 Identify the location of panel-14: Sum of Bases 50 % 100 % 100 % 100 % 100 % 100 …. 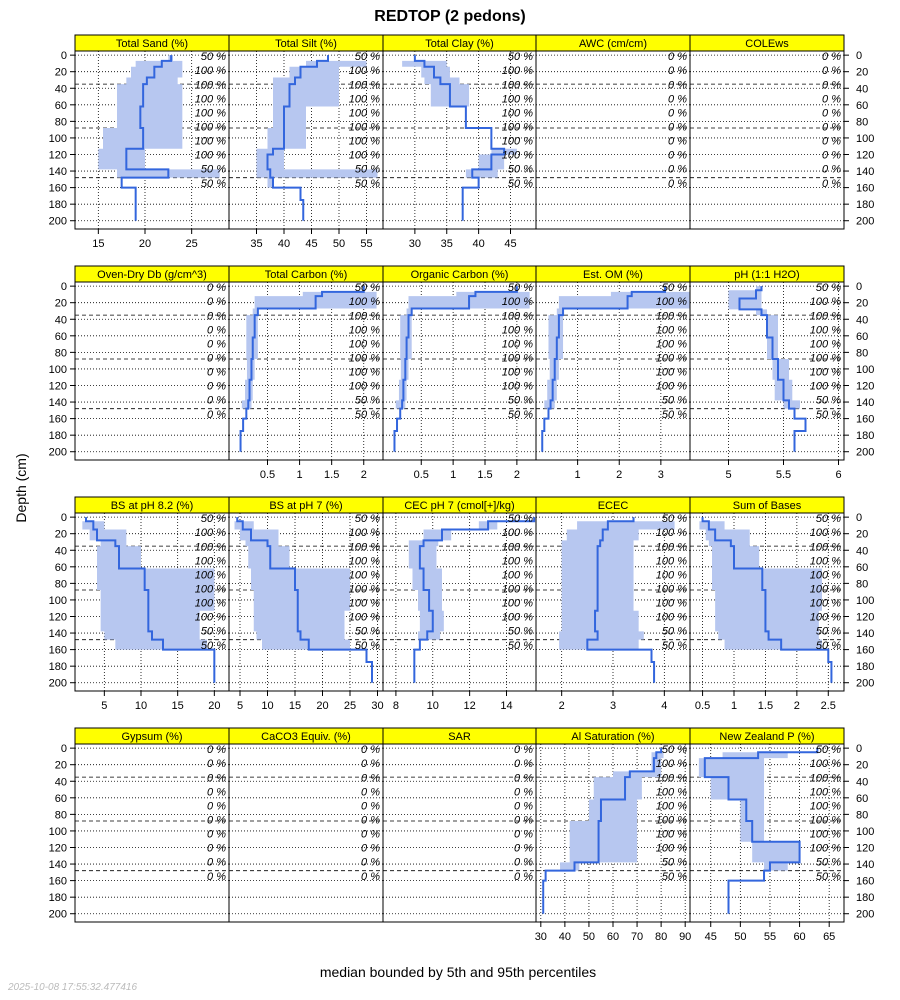
(781, 604).